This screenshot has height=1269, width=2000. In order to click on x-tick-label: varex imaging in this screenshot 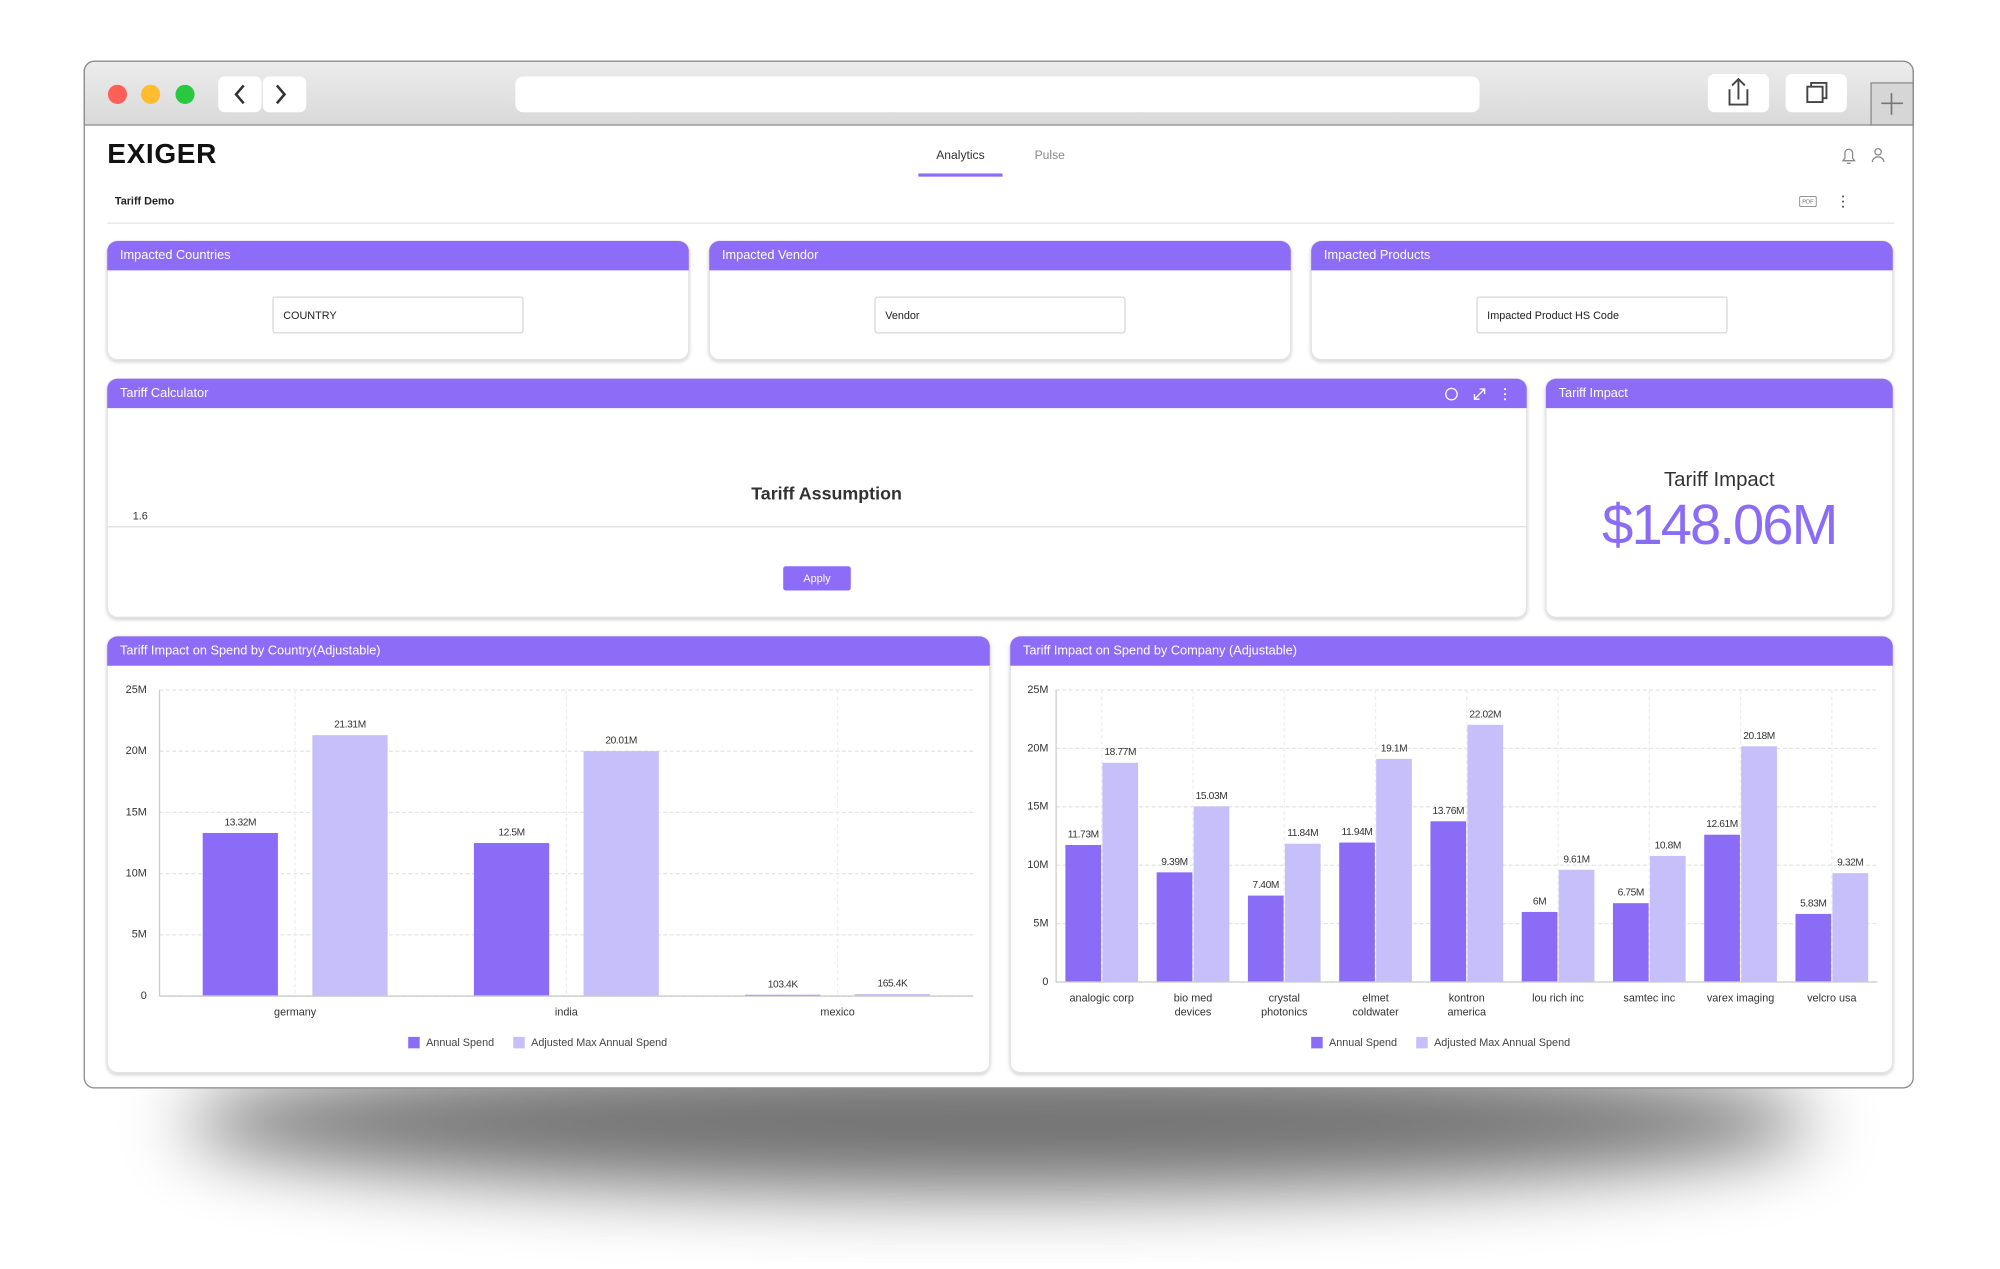, I will do `click(1740, 998)`.